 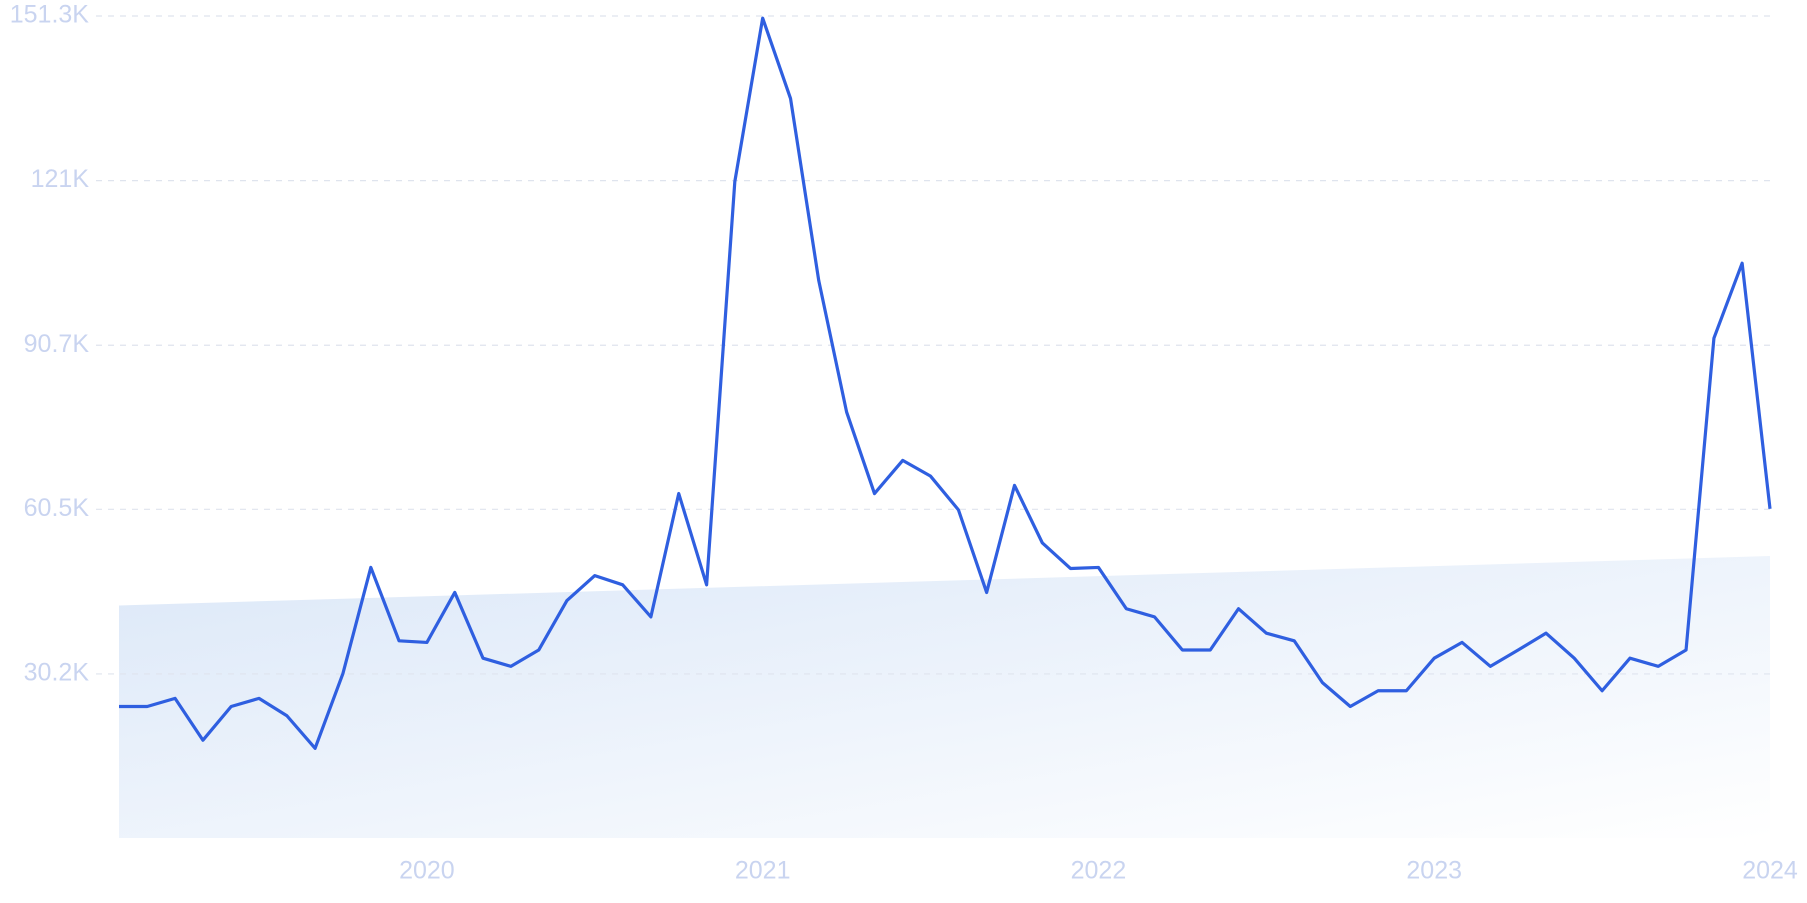 What do you see at coordinates (1434, 871) in the screenshot?
I see `x-tick-label: 2023` at bounding box center [1434, 871].